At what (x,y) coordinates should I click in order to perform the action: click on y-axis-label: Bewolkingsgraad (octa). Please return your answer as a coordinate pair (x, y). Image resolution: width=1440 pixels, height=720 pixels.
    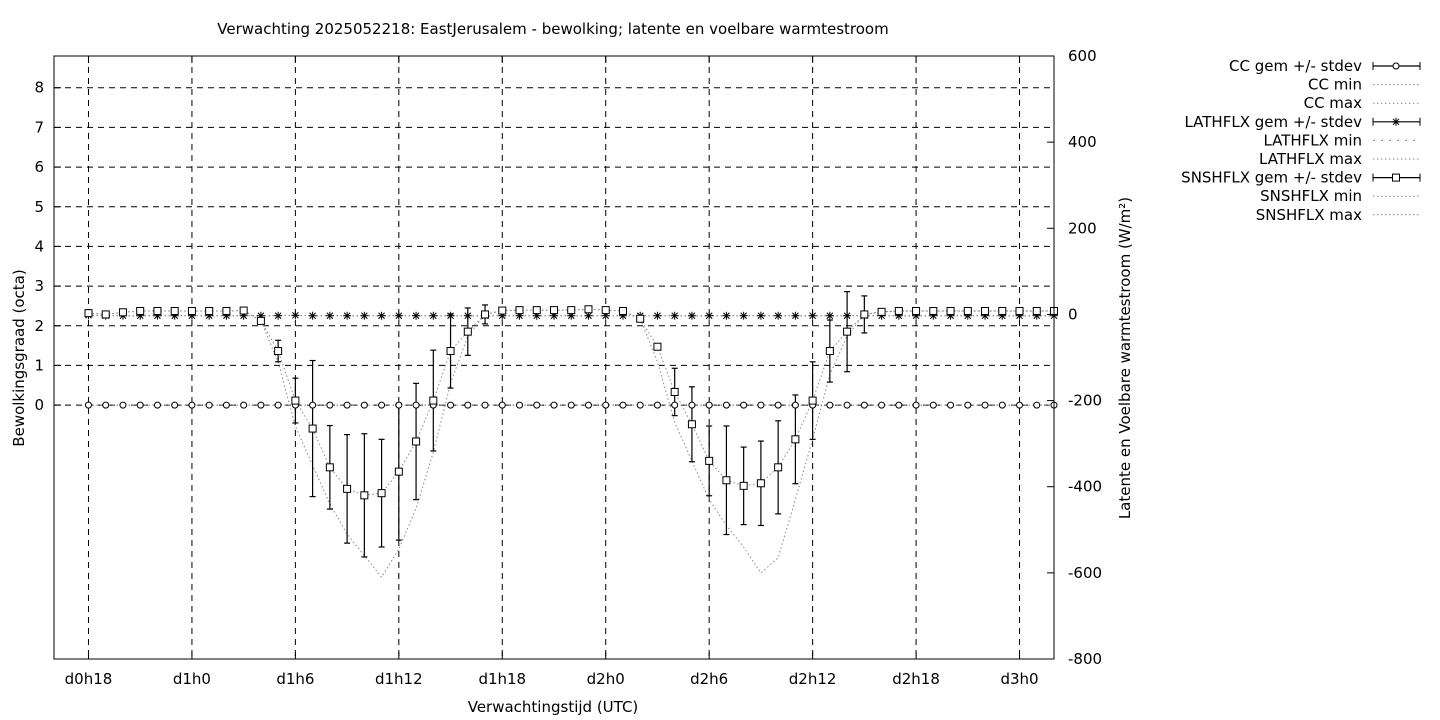
    Looking at the image, I should click on (19, 357).